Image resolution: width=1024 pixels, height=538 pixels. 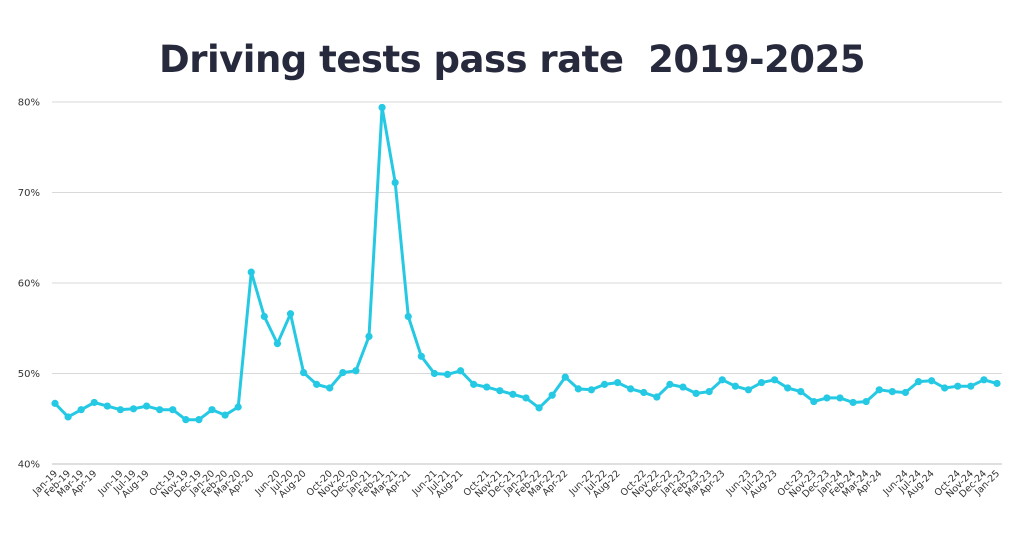 I want to click on y-axis-ticks: 40% 50% 60% 70% 80%, so click(x=29, y=284).